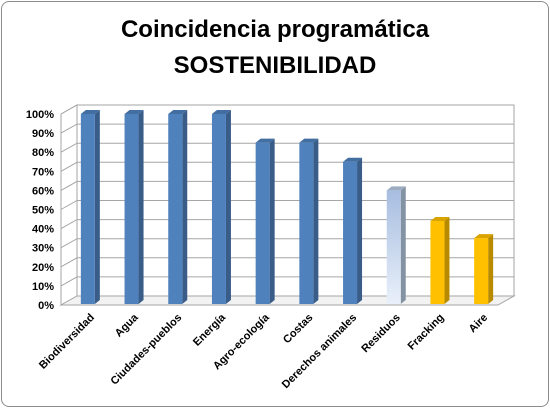 This screenshot has width=550, height=408. What do you see at coordinates (43, 172) in the screenshot?
I see `y-tick-label: 70%` at bounding box center [43, 172].